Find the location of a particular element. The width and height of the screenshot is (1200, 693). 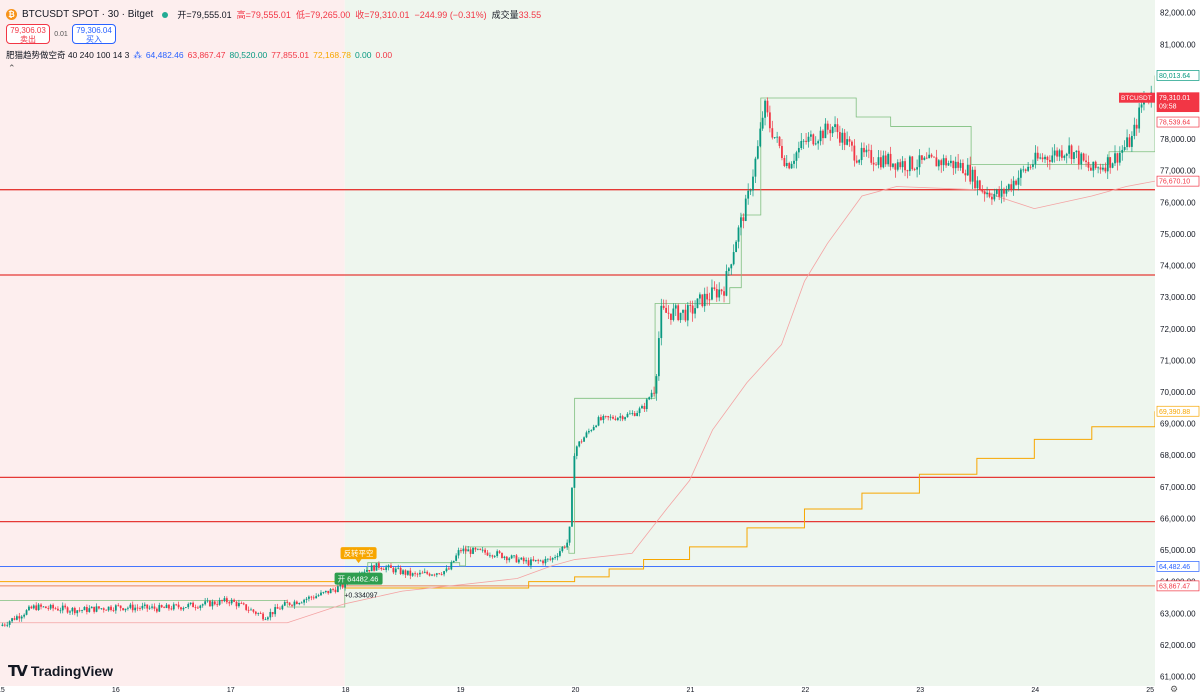

sell-button: 79,306.03 卖出 is located at coordinates (28, 34).